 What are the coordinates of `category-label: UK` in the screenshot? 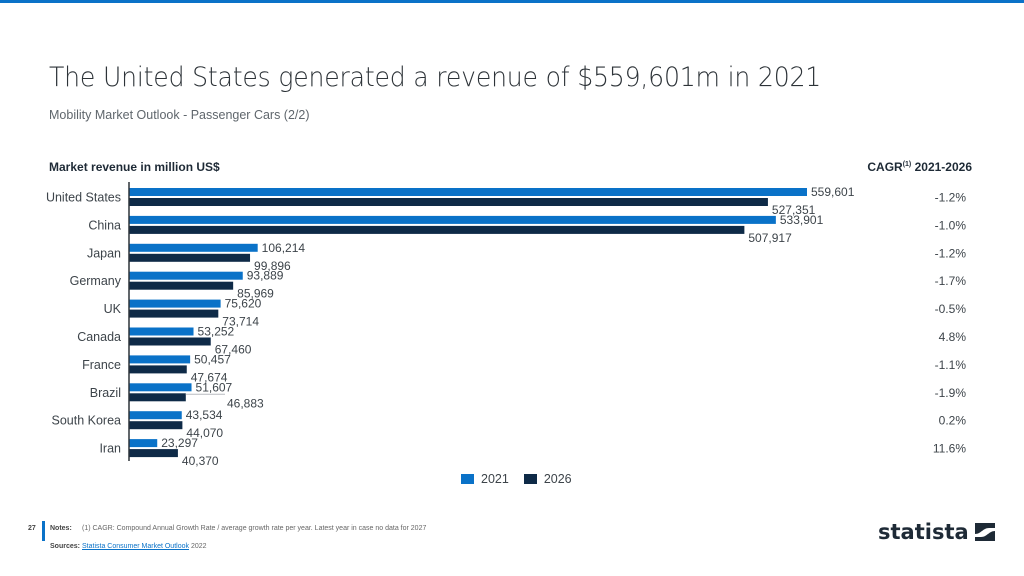 It's located at (113, 309).